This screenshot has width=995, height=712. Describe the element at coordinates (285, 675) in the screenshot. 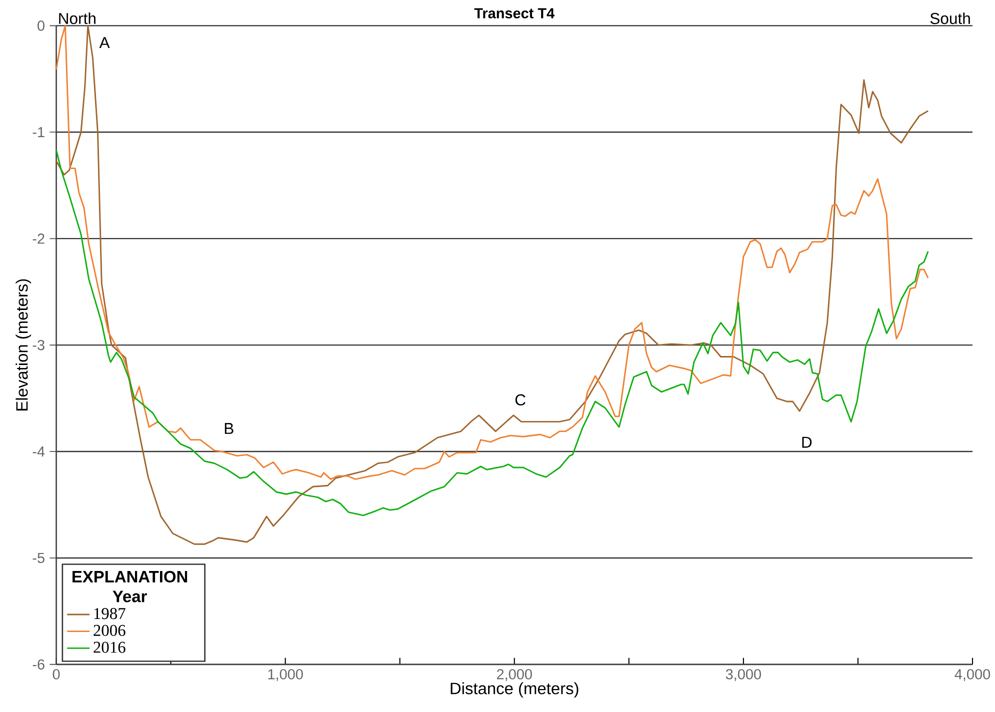

I see `x-tick-label: 1,000` at that location.